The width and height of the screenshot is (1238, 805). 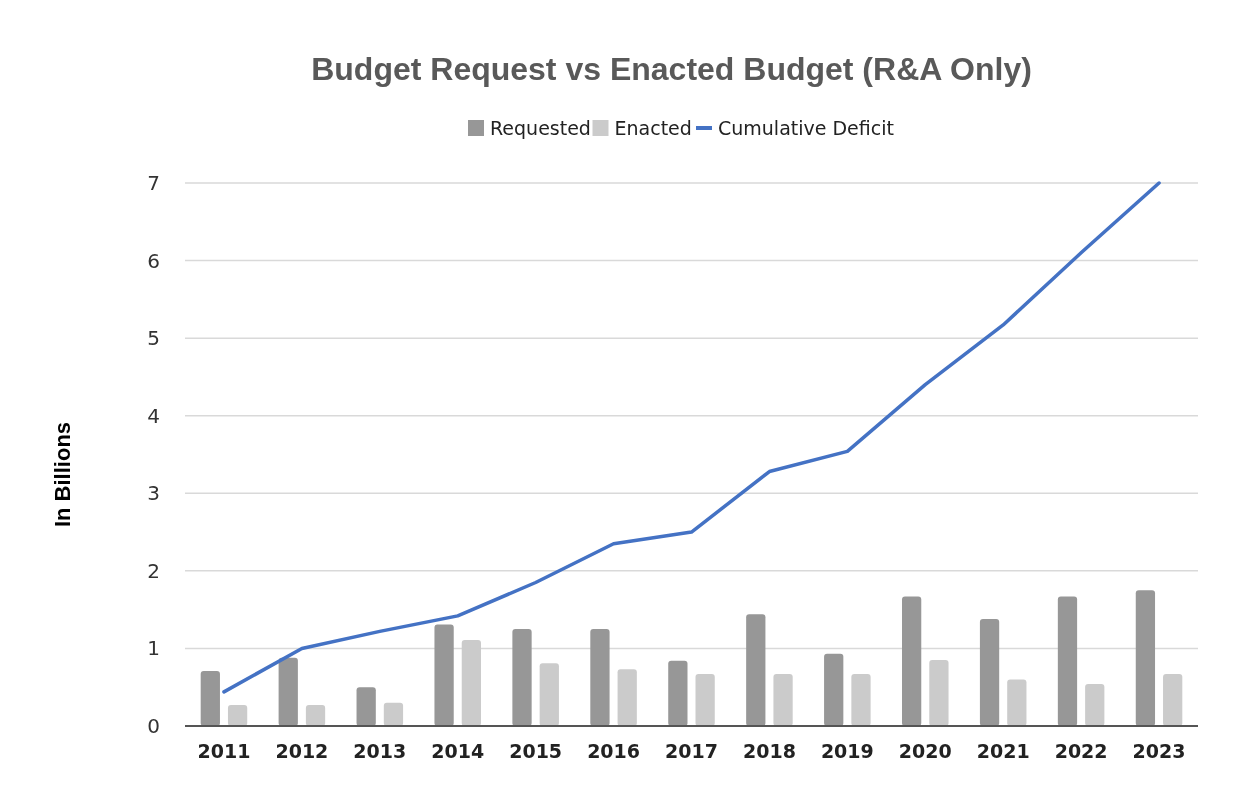 I want to click on x-tick-label: 2021, so click(x=1003, y=751).